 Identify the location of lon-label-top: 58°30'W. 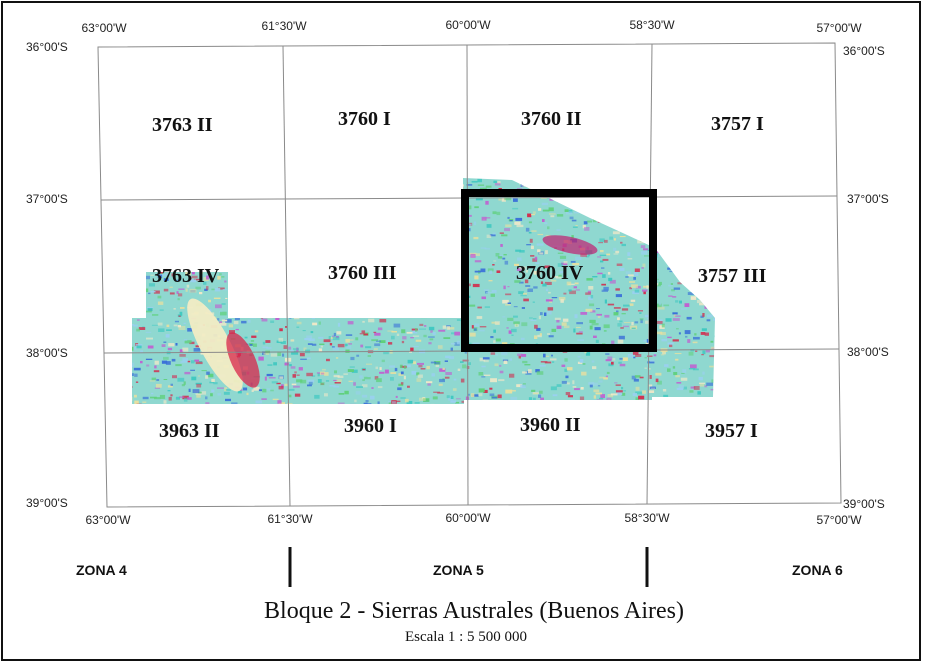
(652, 25).